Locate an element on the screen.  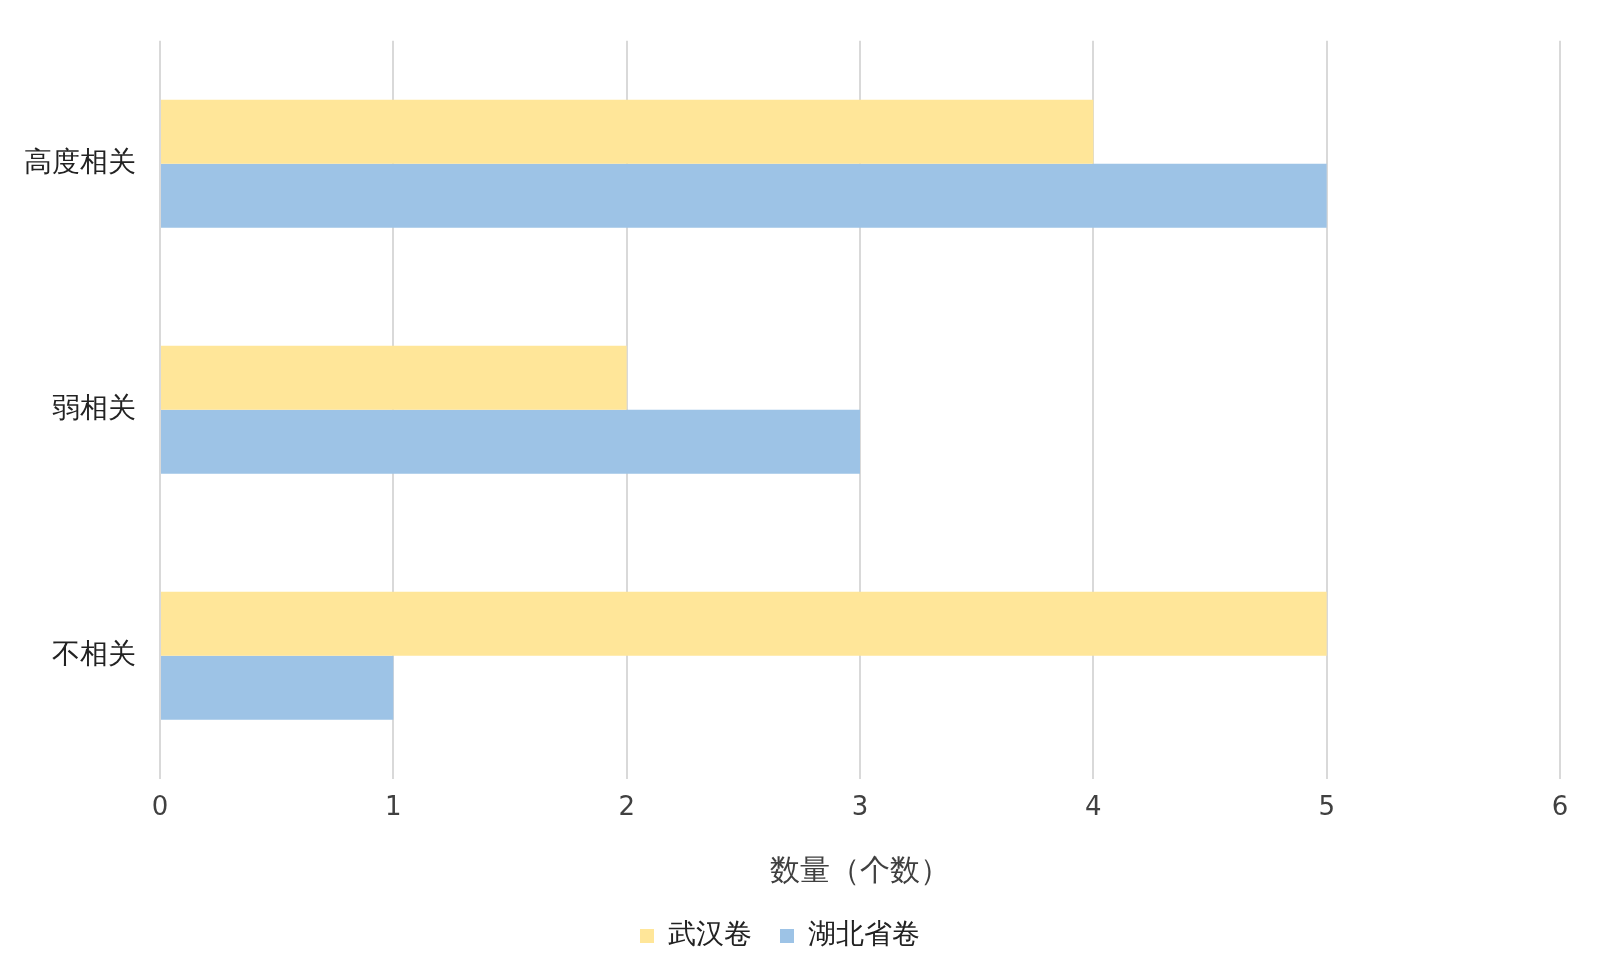
x-tick-label: 0 is located at coordinates (160, 806).